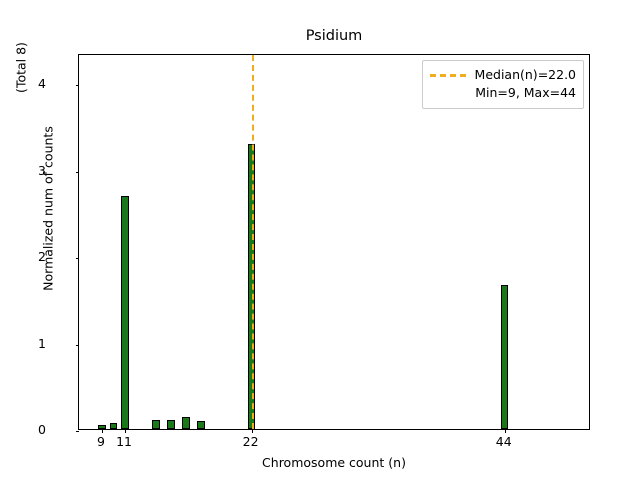 This screenshot has height=480, width=640. I want to click on chart-title: Psidium, so click(334, 36).